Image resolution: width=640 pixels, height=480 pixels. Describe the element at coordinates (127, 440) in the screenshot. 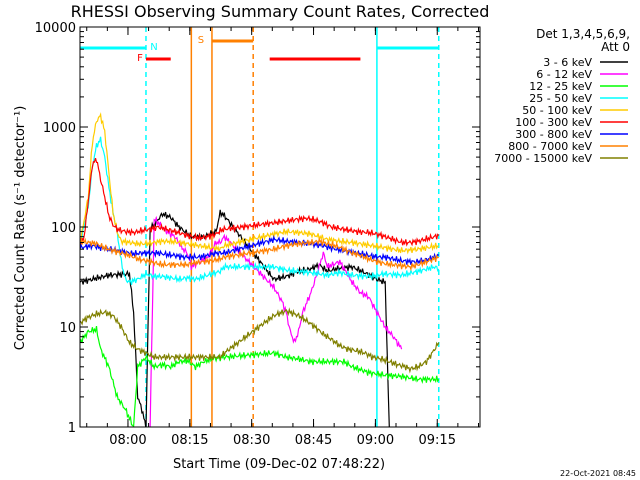

I see `x-tick-label: 08:00` at that location.